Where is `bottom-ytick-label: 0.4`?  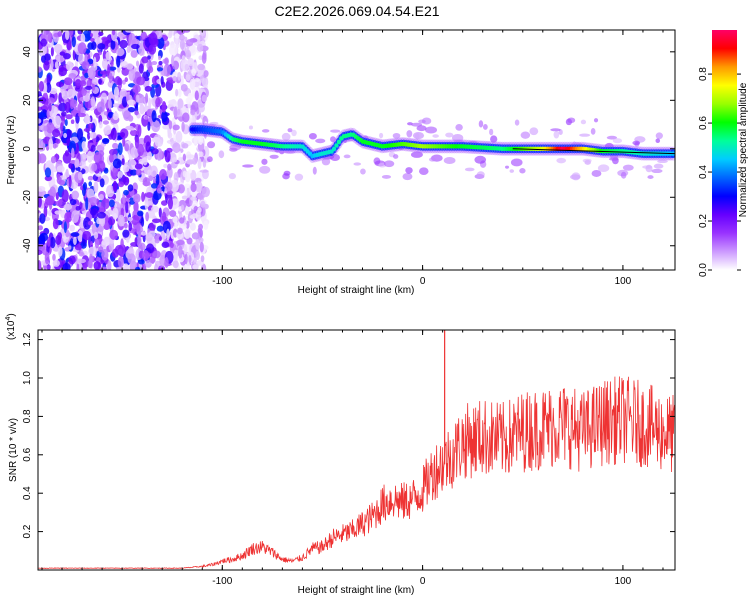
bottom-ytick-label: 0.4 is located at coordinates (27, 493).